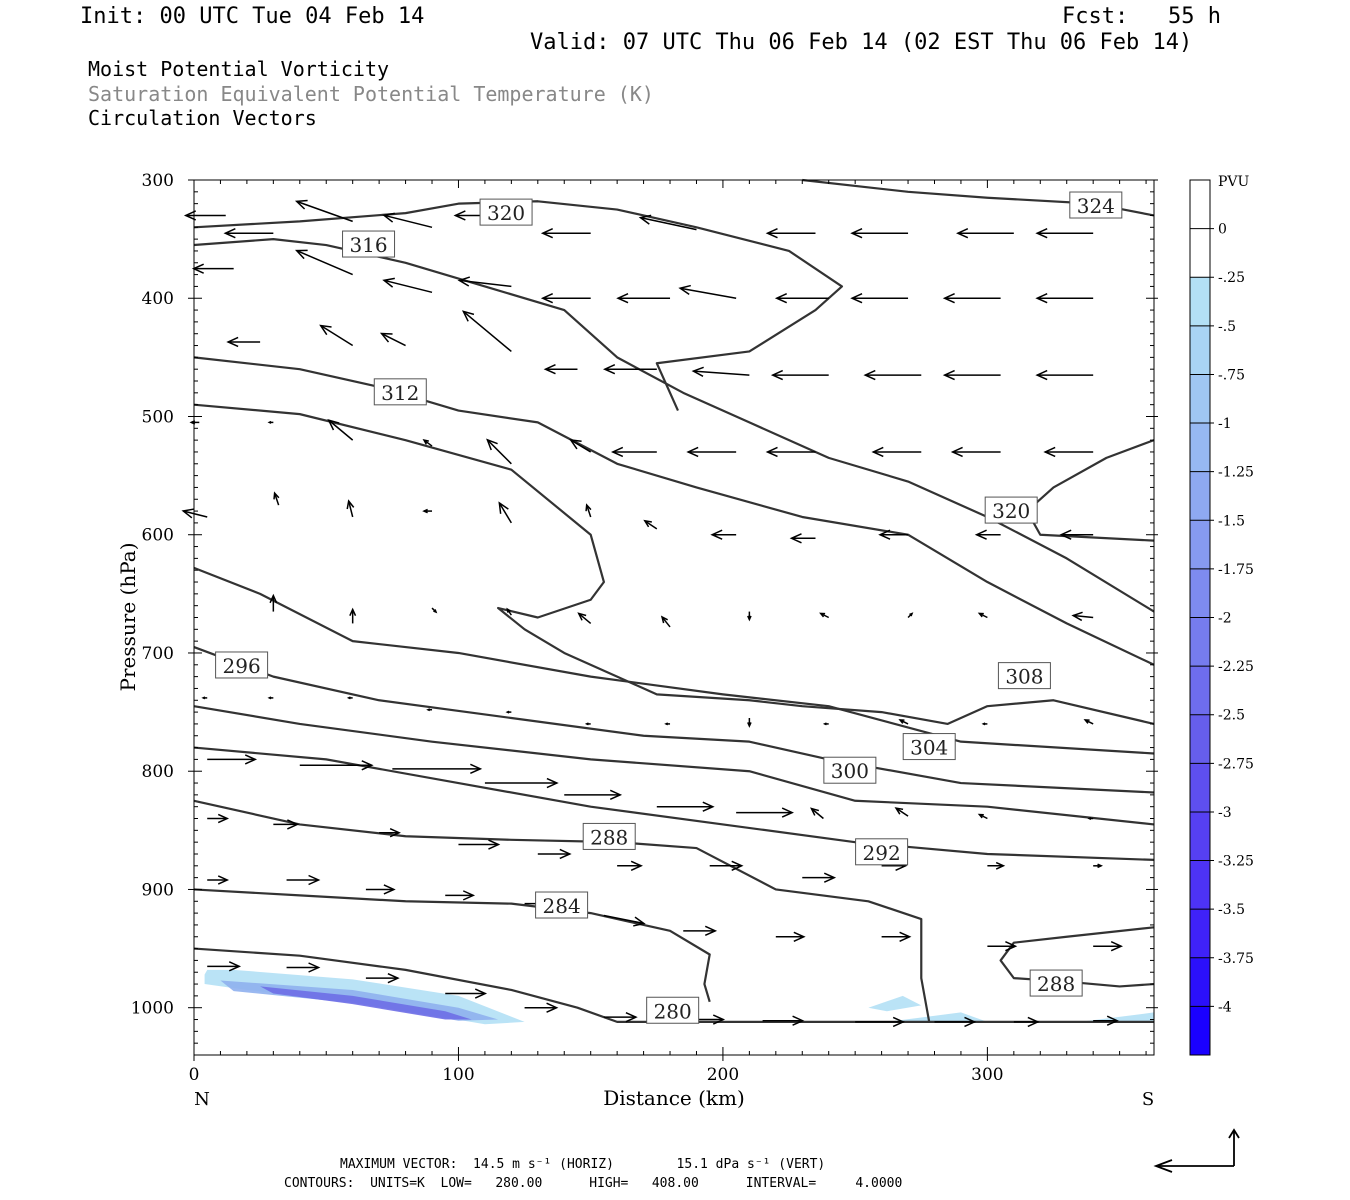 The width and height of the screenshot is (1350, 1200). I want to click on colorbar-label: -2.75, so click(1236, 764).